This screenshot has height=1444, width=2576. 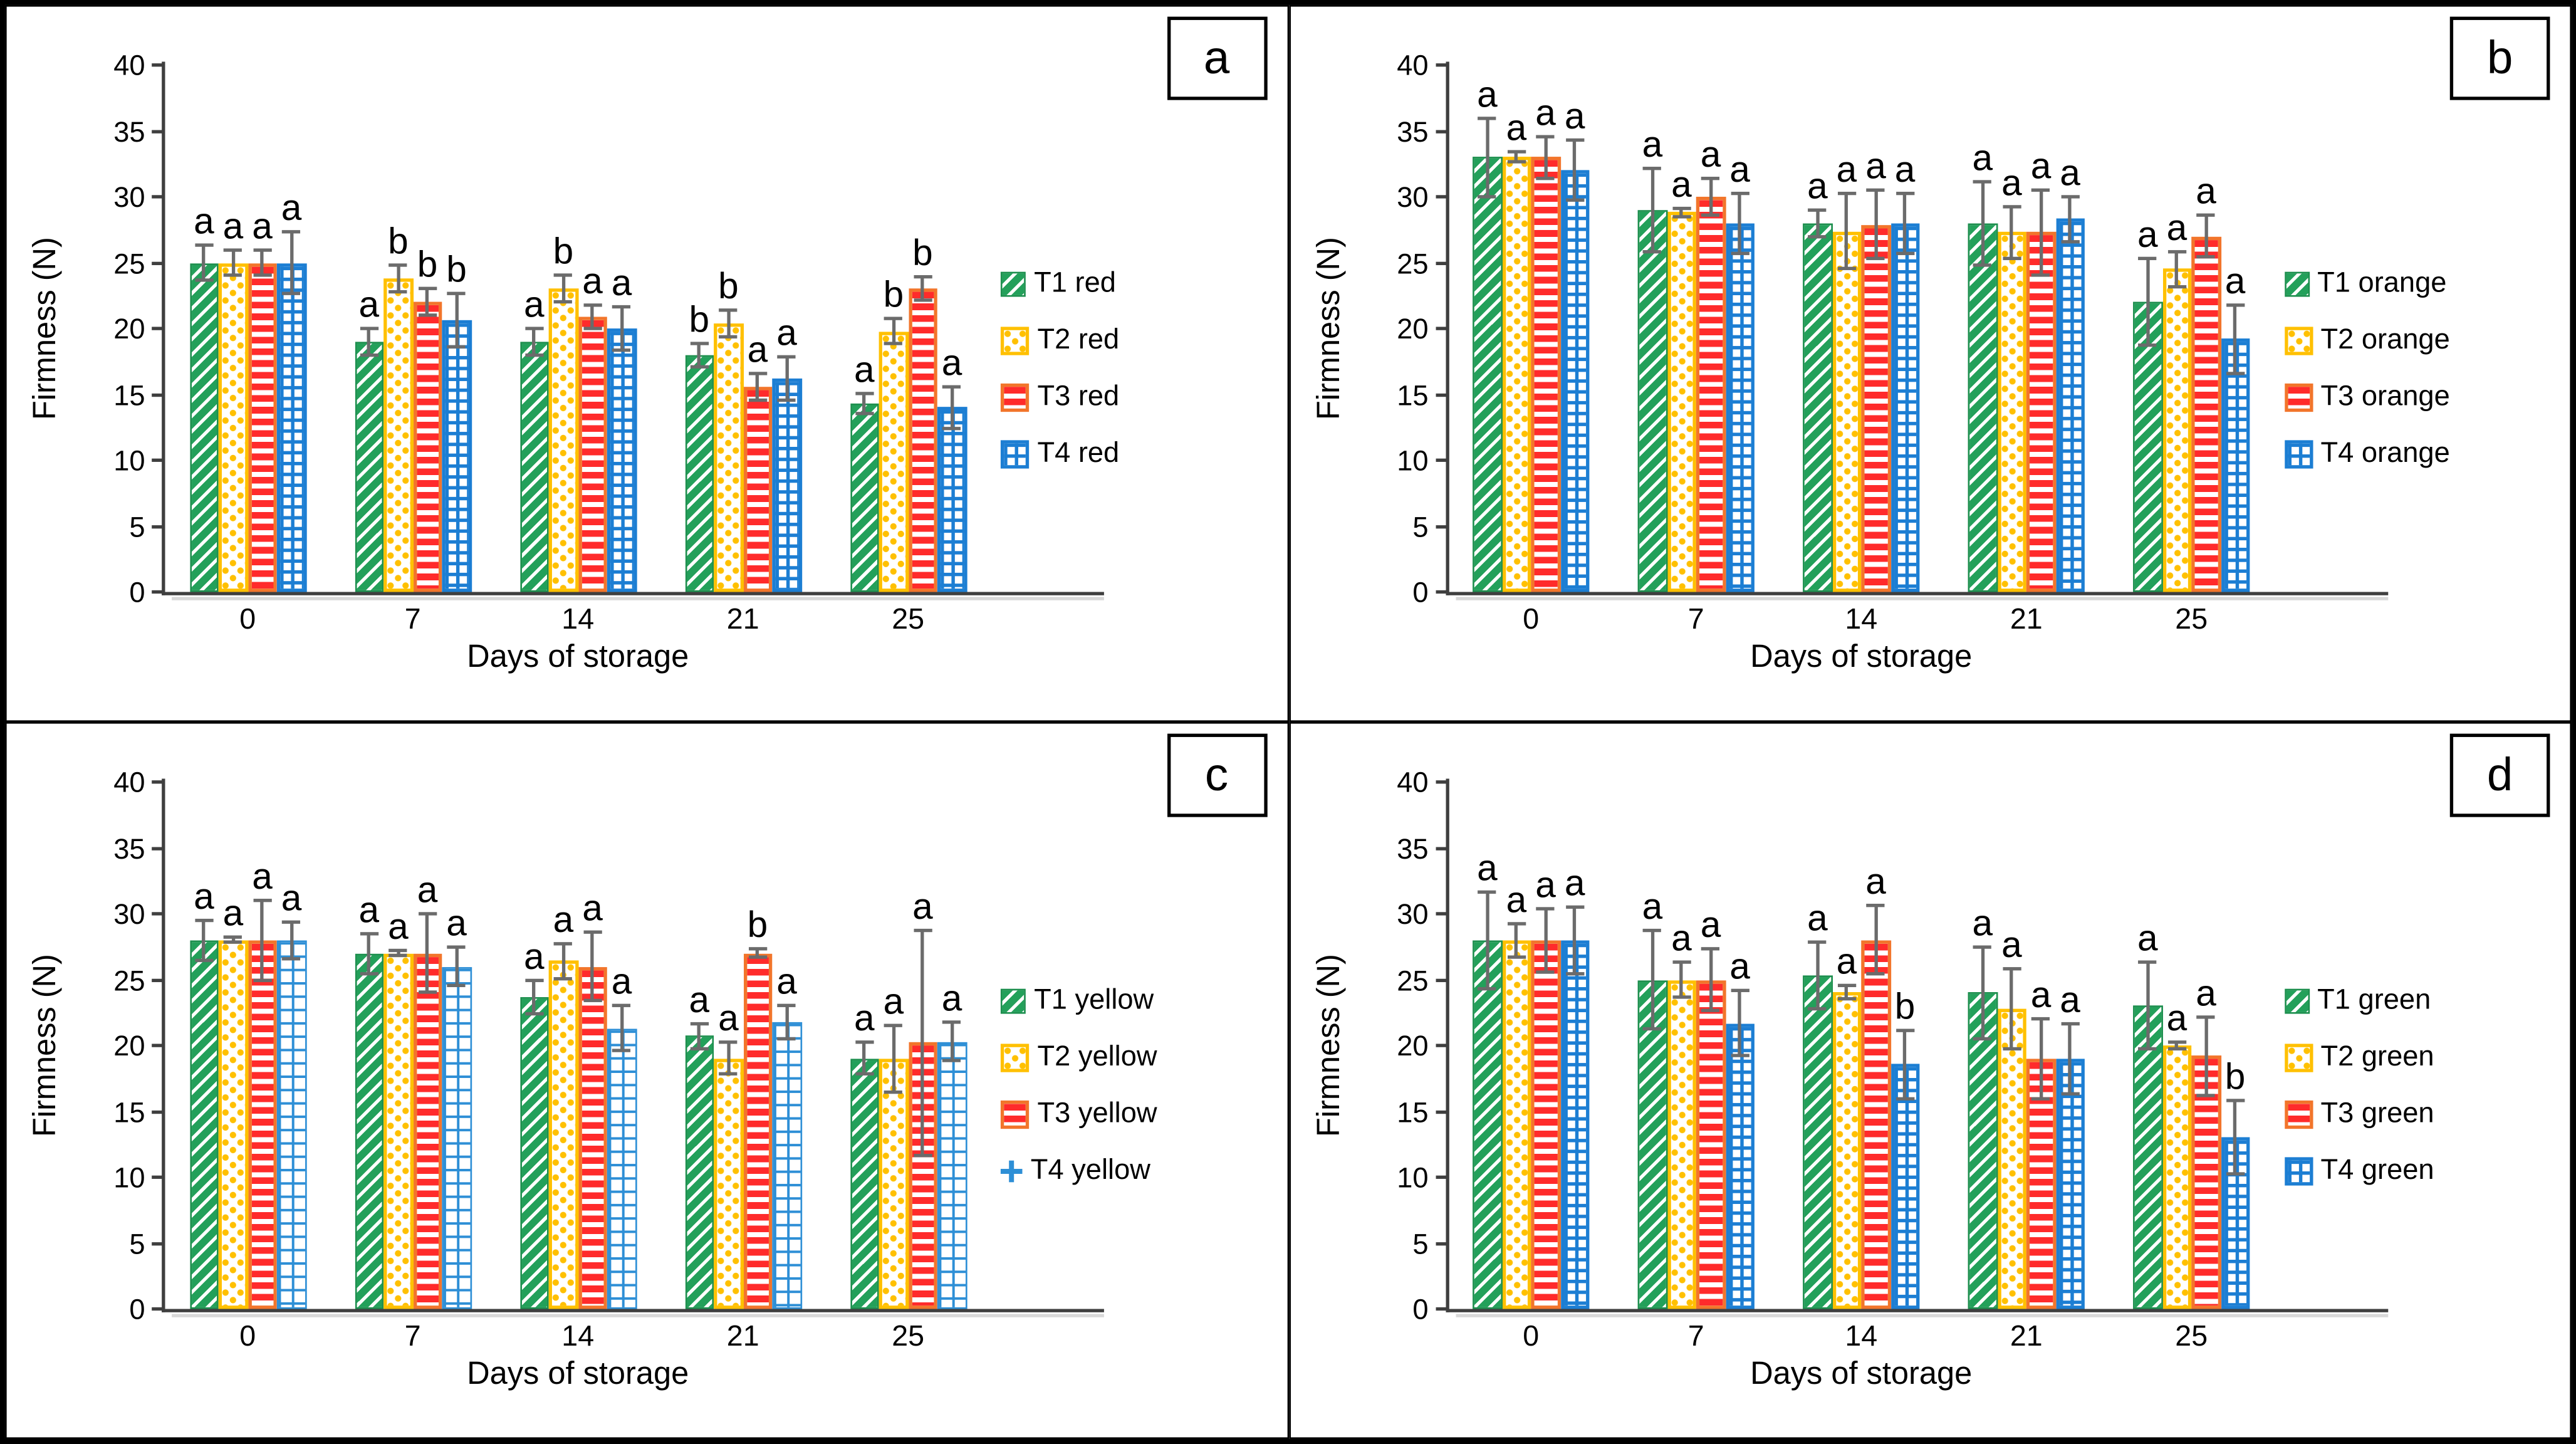 I want to click on bar-t1-orange-day7, so click(x=1652, y=401).